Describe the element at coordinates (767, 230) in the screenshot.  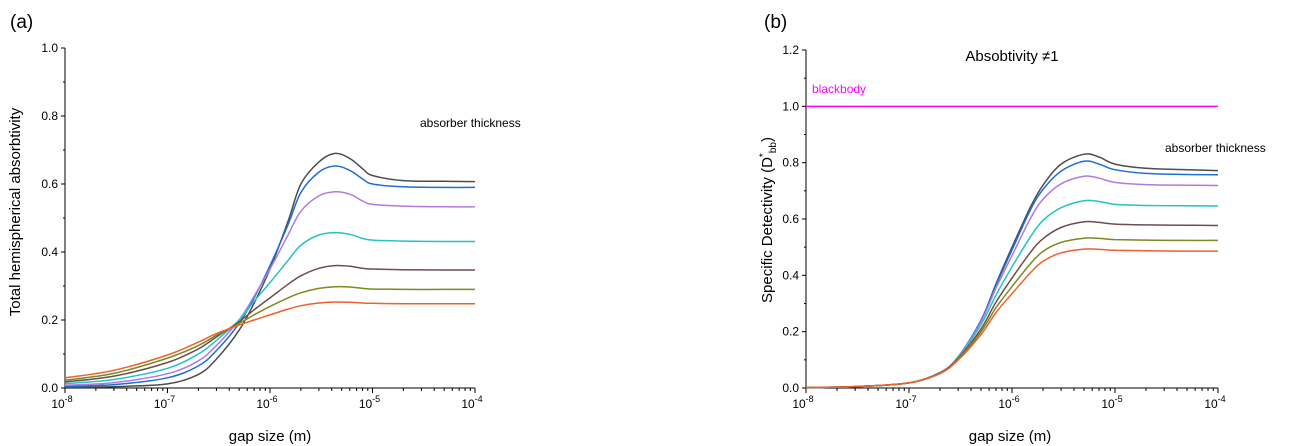
I see `panel-b-ylabel-main: Specific Detectivity (D` at that location.